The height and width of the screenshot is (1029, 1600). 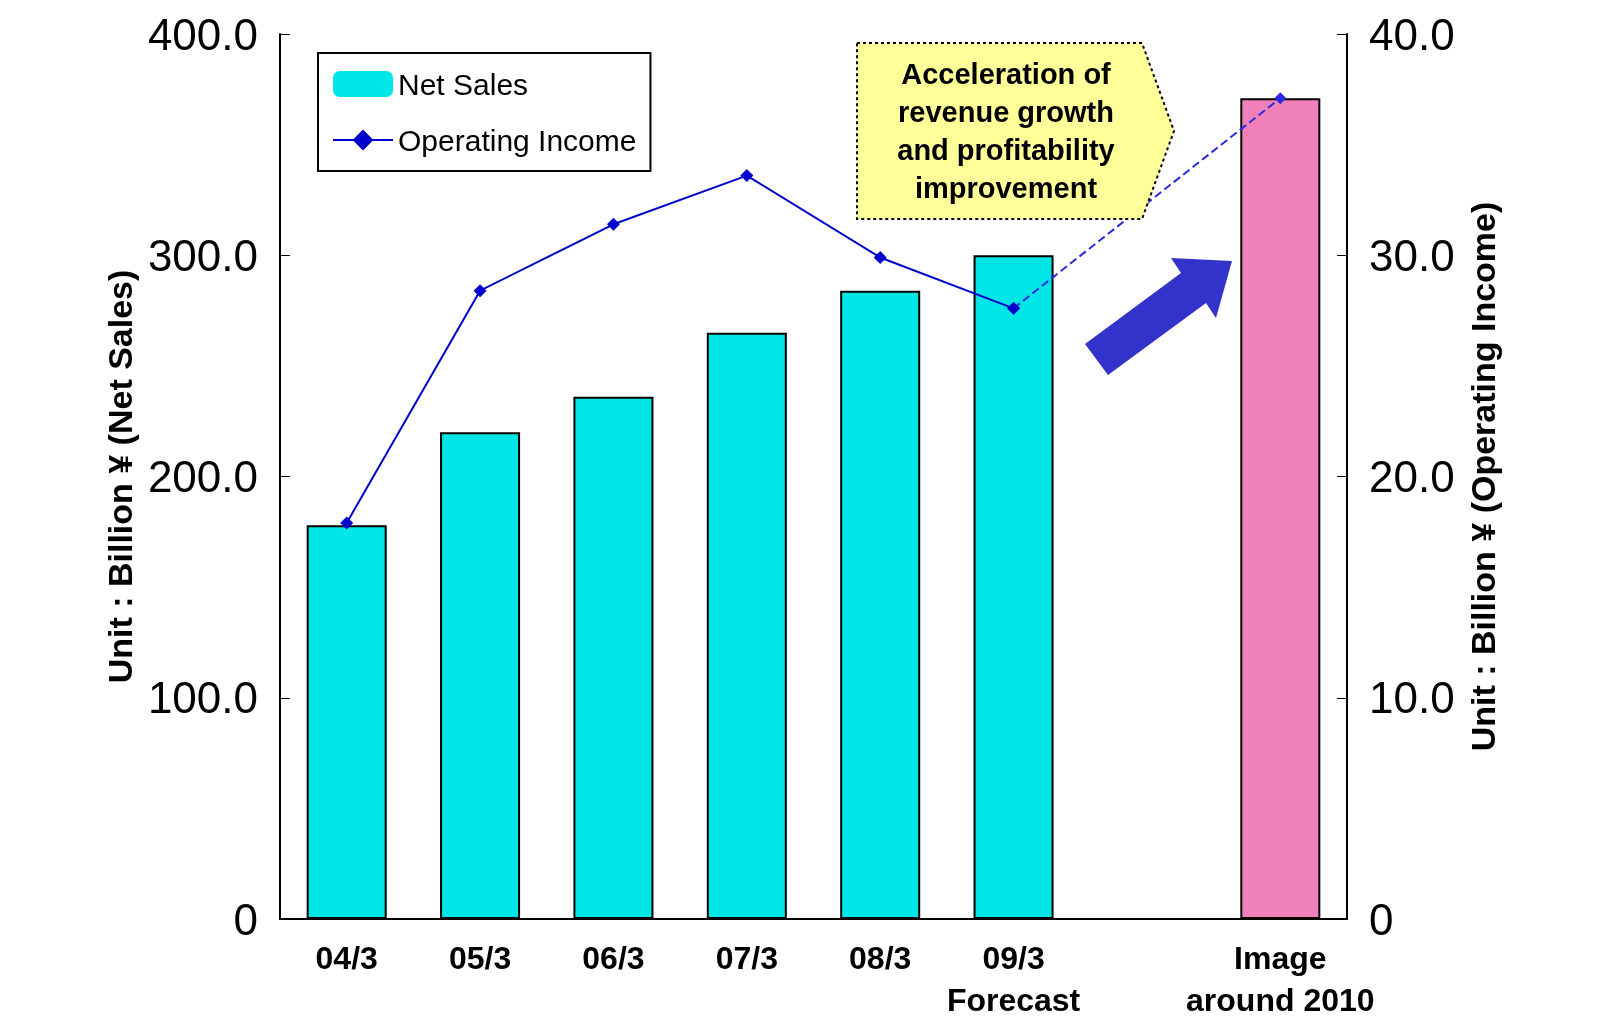 What do you see at coordinates (1412, 255) in the screenshot?
I see `y2-tick-label: 30.0` at bounding box center [1412, 255].